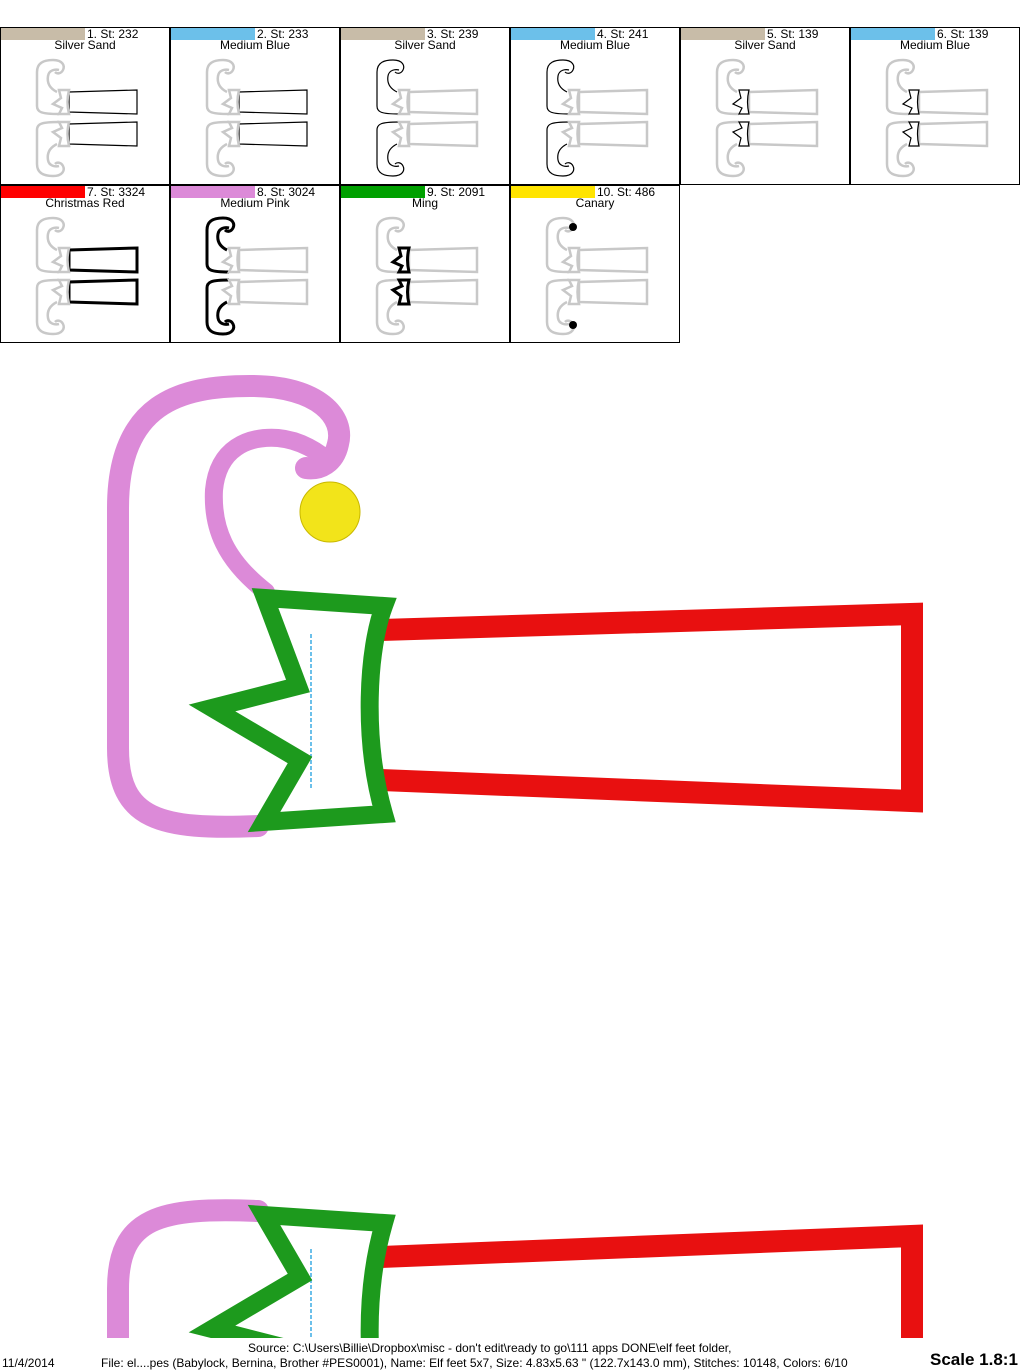  Describe the element at coordinates (188, 1268) in the screenshot. I see `pink-curl-outer` at that location.